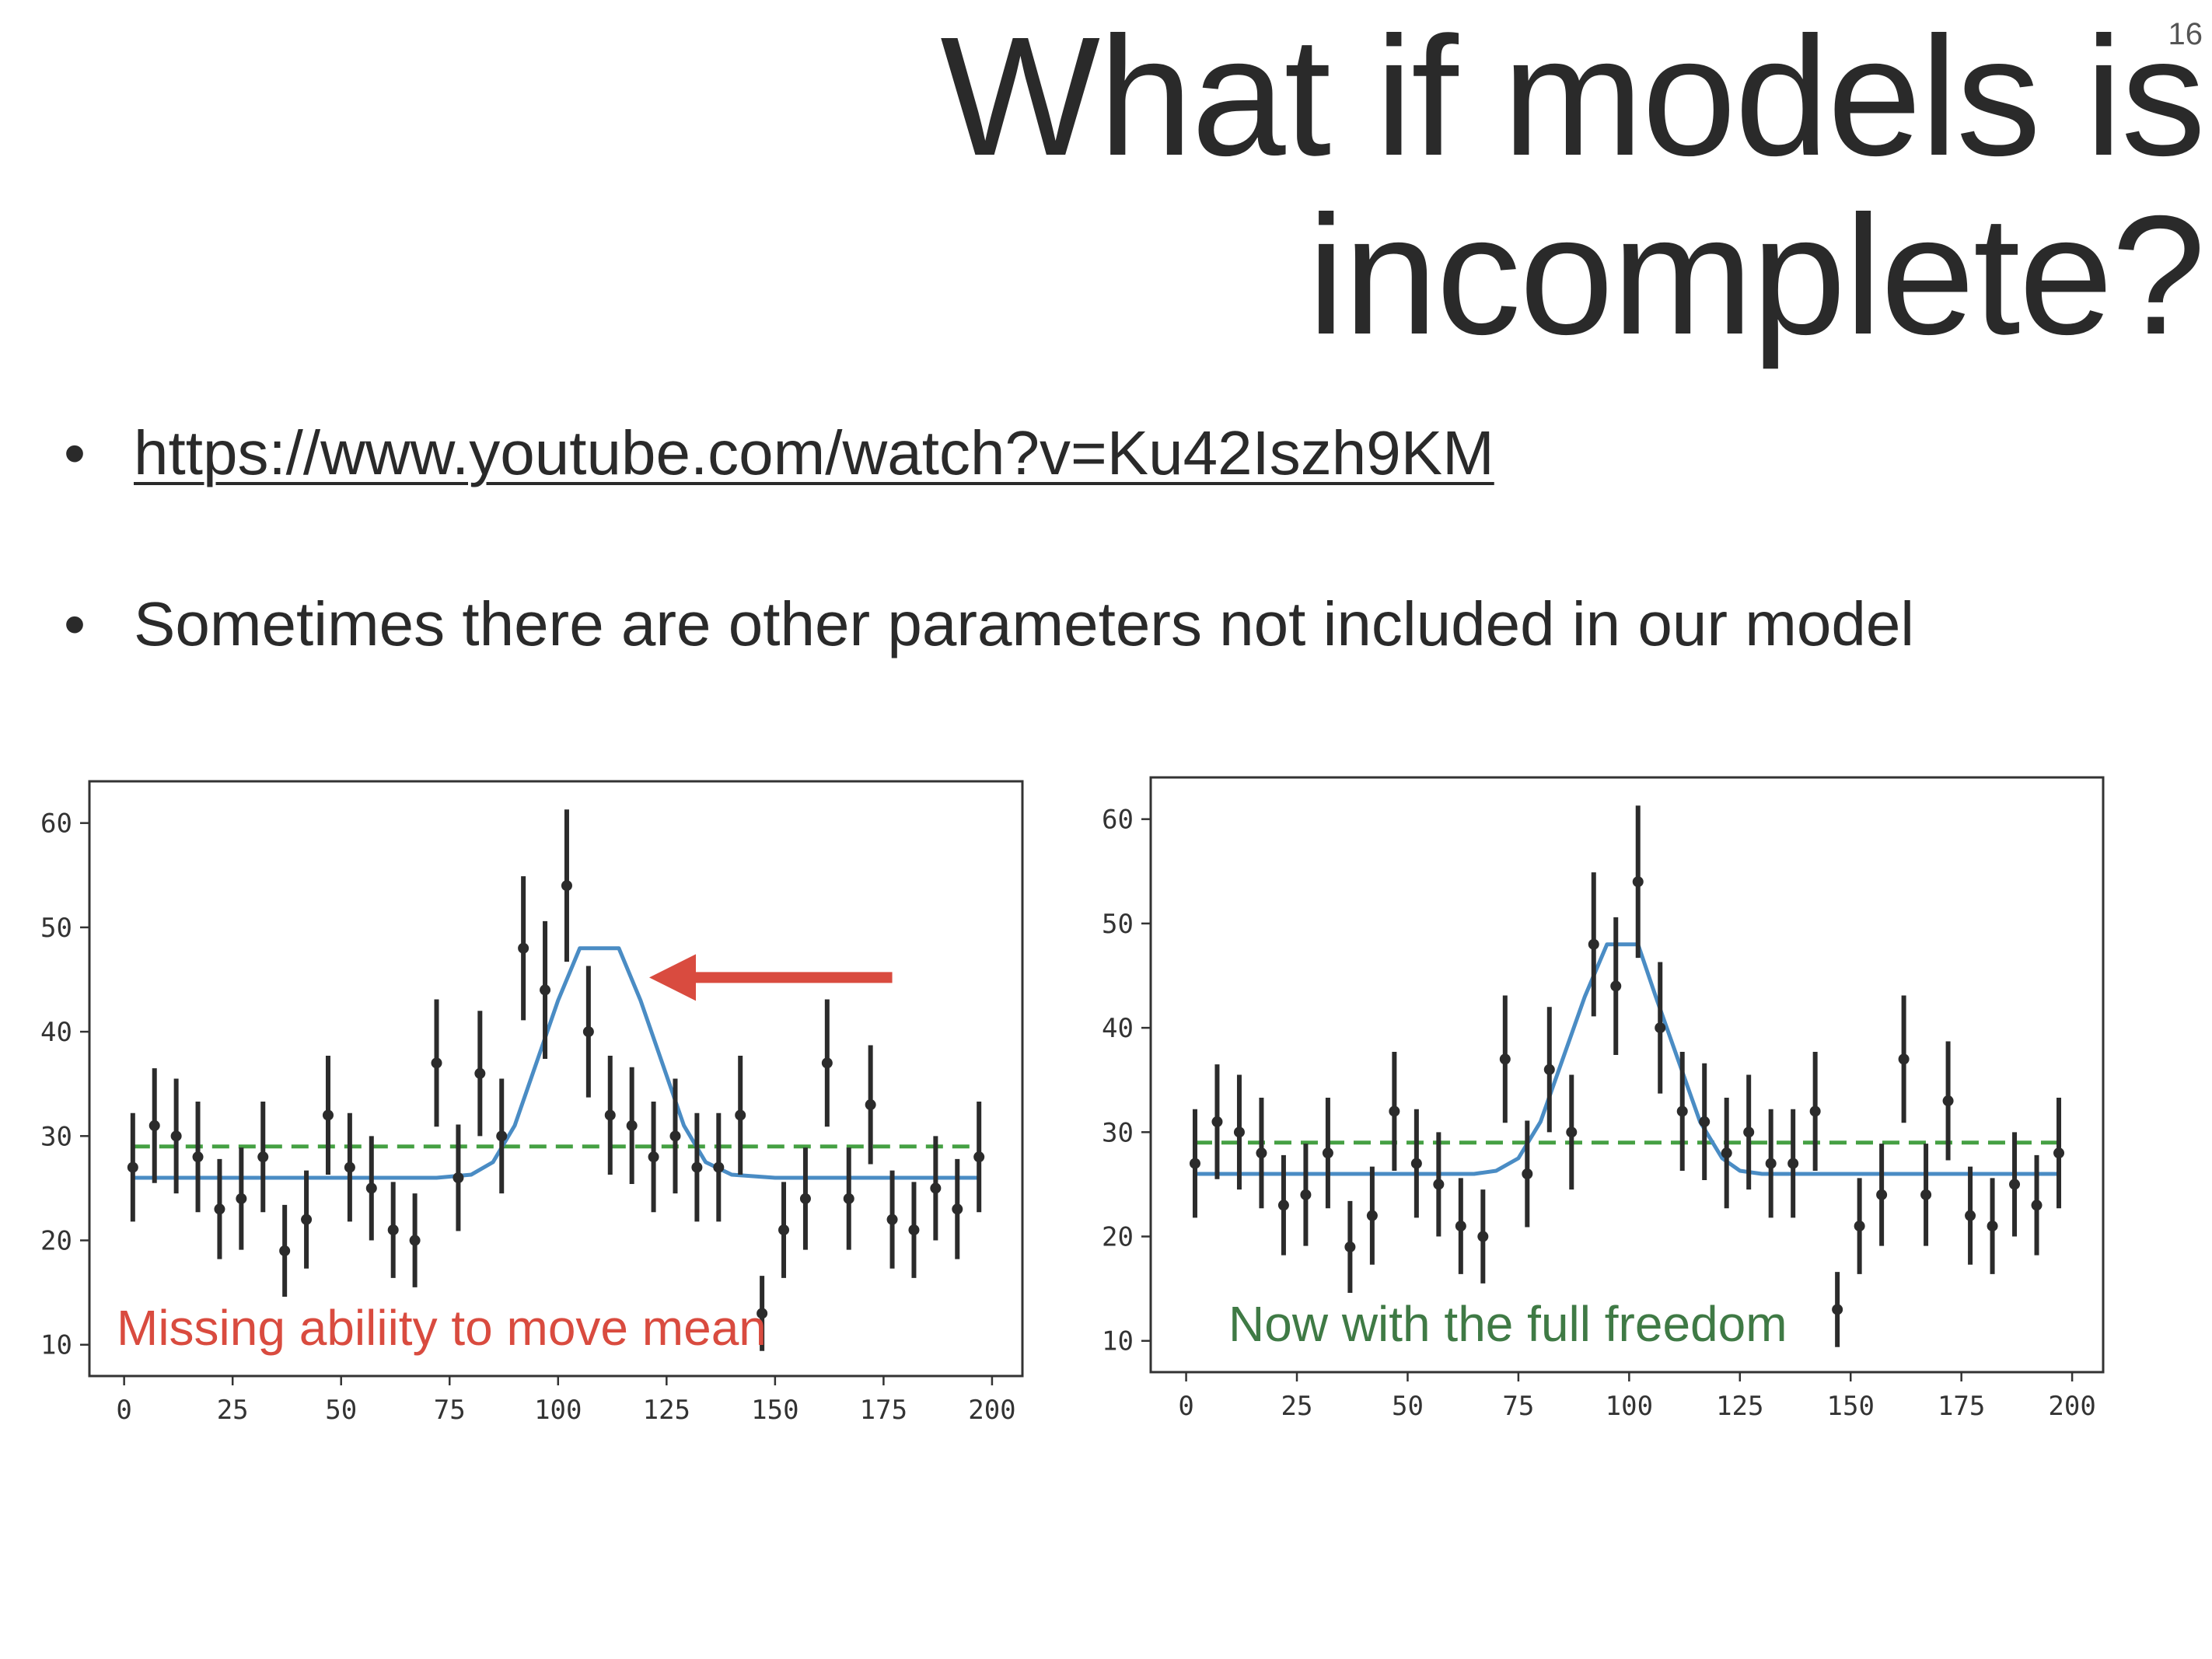  What do you see at coordinates (1756, 275) in the screenshot?
I see `title-line-2: incomplete?` at bounding box center [1756, 275].